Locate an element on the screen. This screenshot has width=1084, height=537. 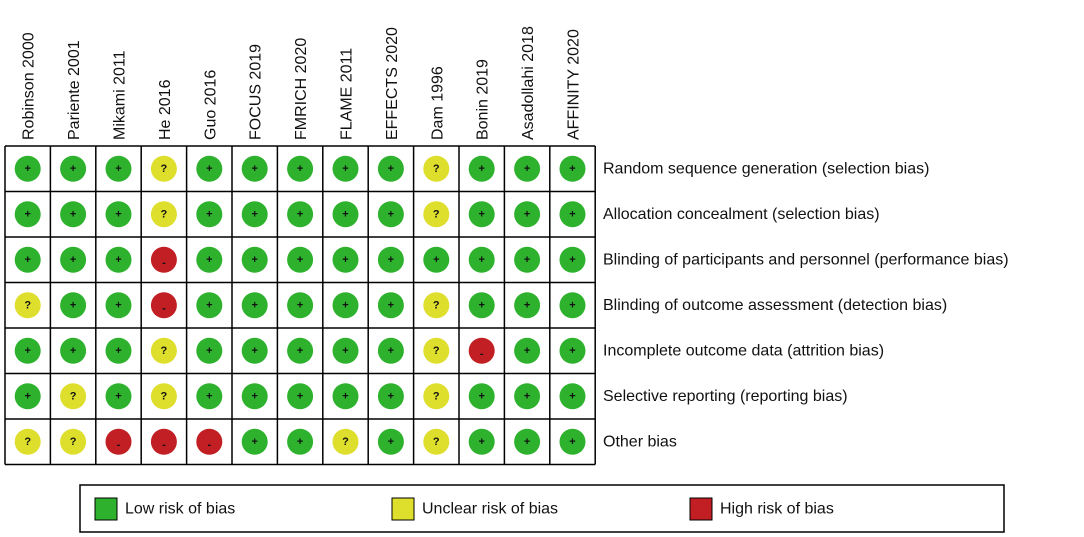
study-label: Bonin 2019 is located at coordinates (483, 99).